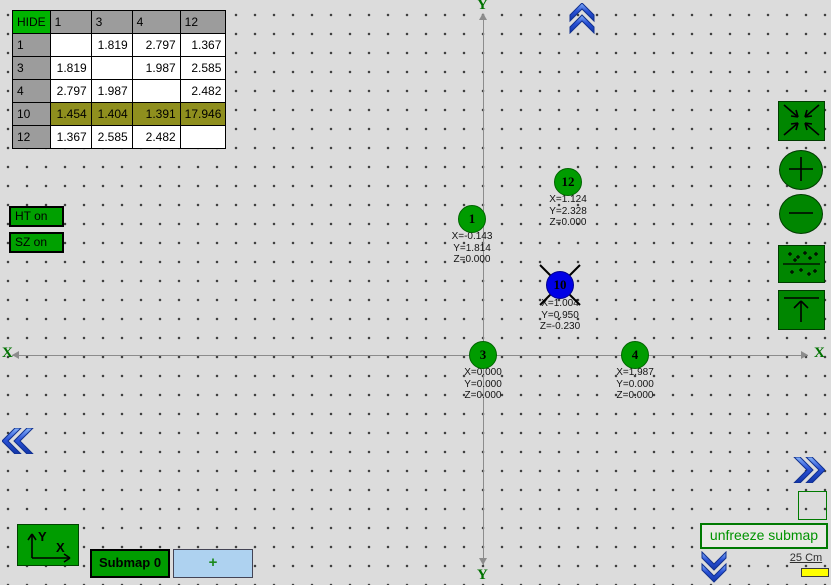 The image size is (831, 585). What do you see at coordinates (31, 137) in the screenshot?
I see `row-header: 12` at bounding box center [31, 137].